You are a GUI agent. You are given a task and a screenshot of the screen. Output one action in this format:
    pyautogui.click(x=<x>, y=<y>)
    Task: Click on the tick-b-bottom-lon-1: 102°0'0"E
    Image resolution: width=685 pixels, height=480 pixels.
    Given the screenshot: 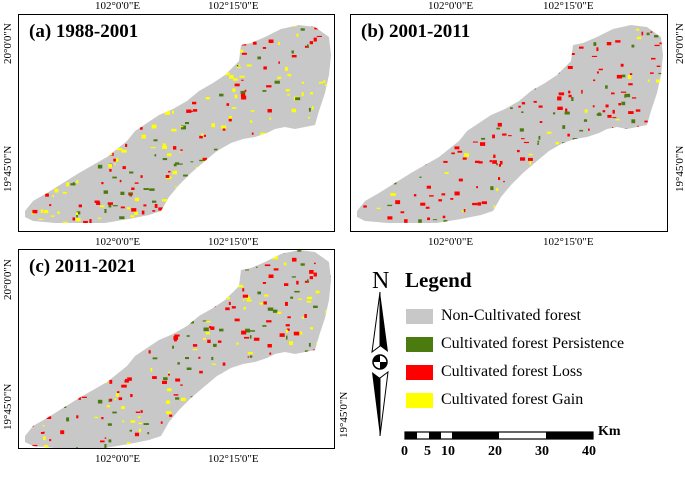 What is the action you would take?
    pyautogui.click(x=451, y=242)
    